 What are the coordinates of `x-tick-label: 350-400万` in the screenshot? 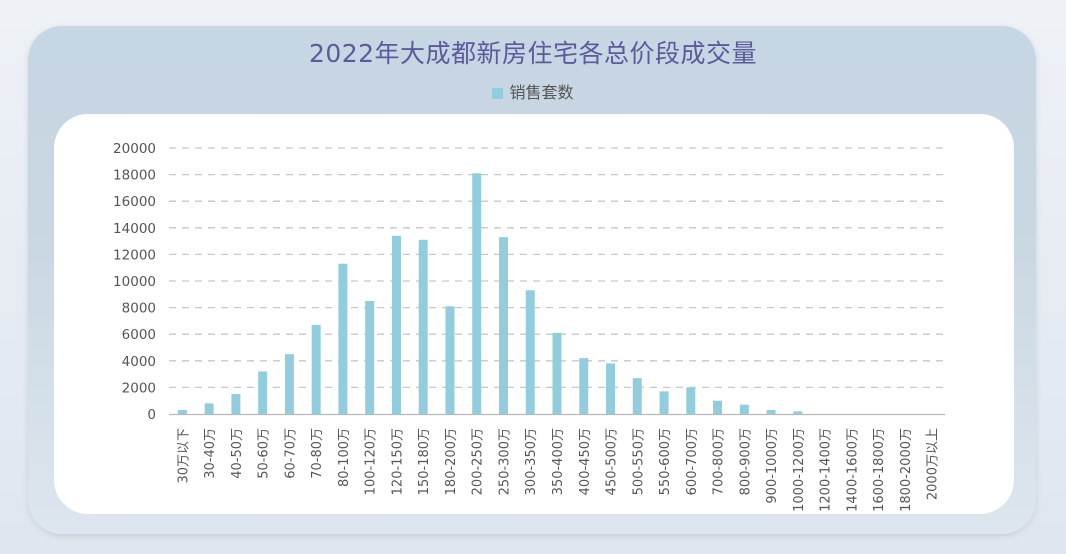 It's located at (558, 461).